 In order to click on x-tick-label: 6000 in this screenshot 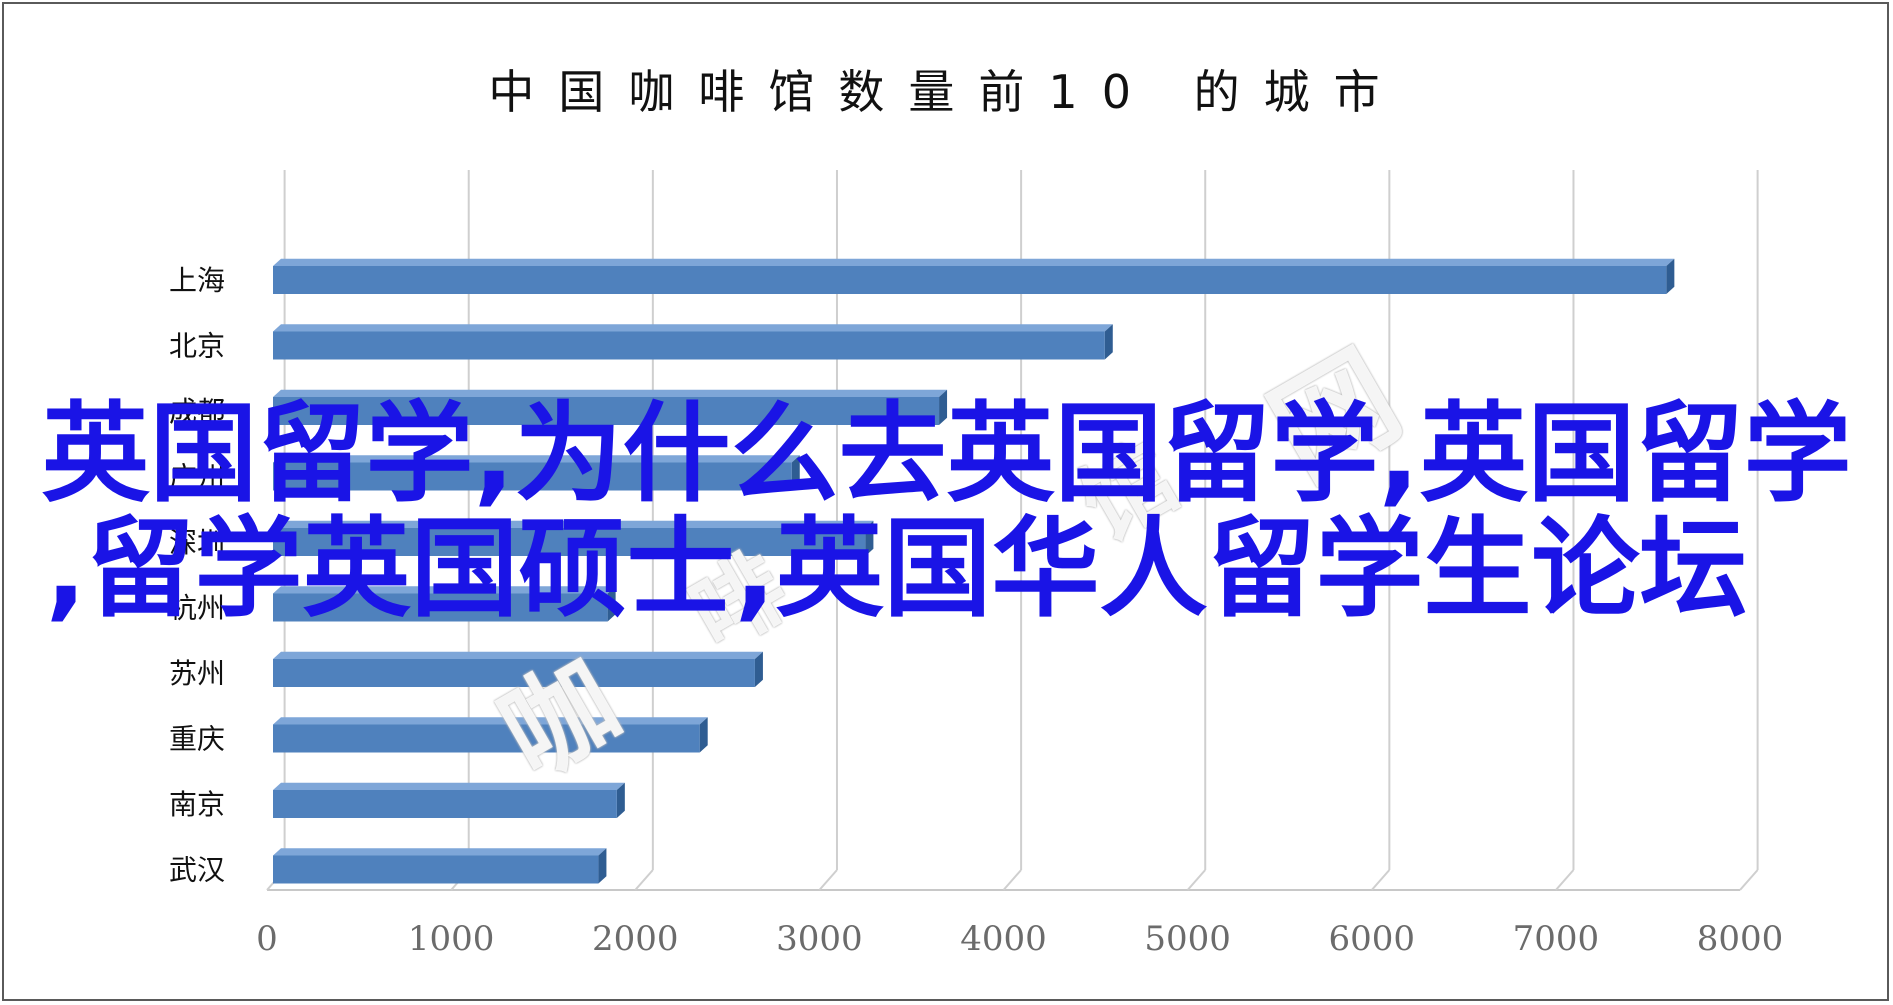, I will do `click(1371, 939)`.